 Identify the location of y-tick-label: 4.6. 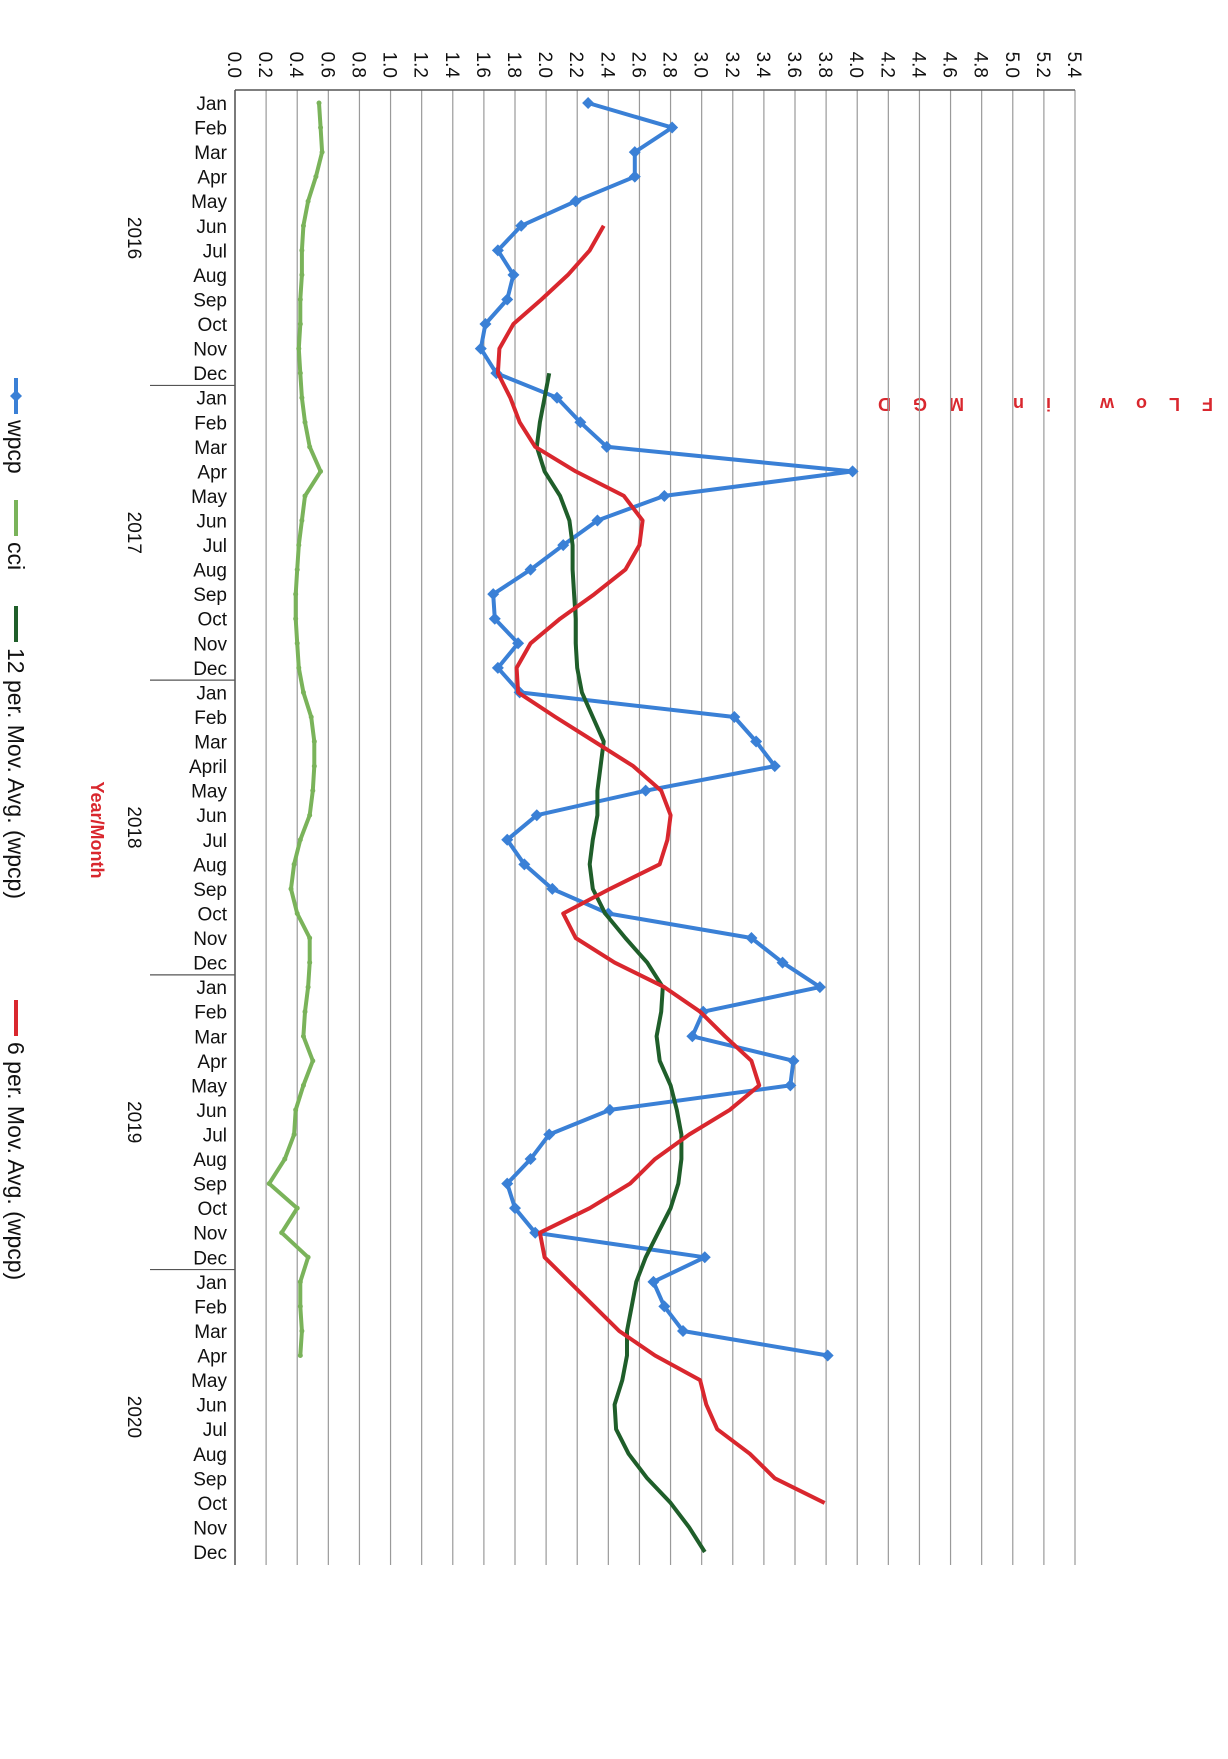
(949, 65).